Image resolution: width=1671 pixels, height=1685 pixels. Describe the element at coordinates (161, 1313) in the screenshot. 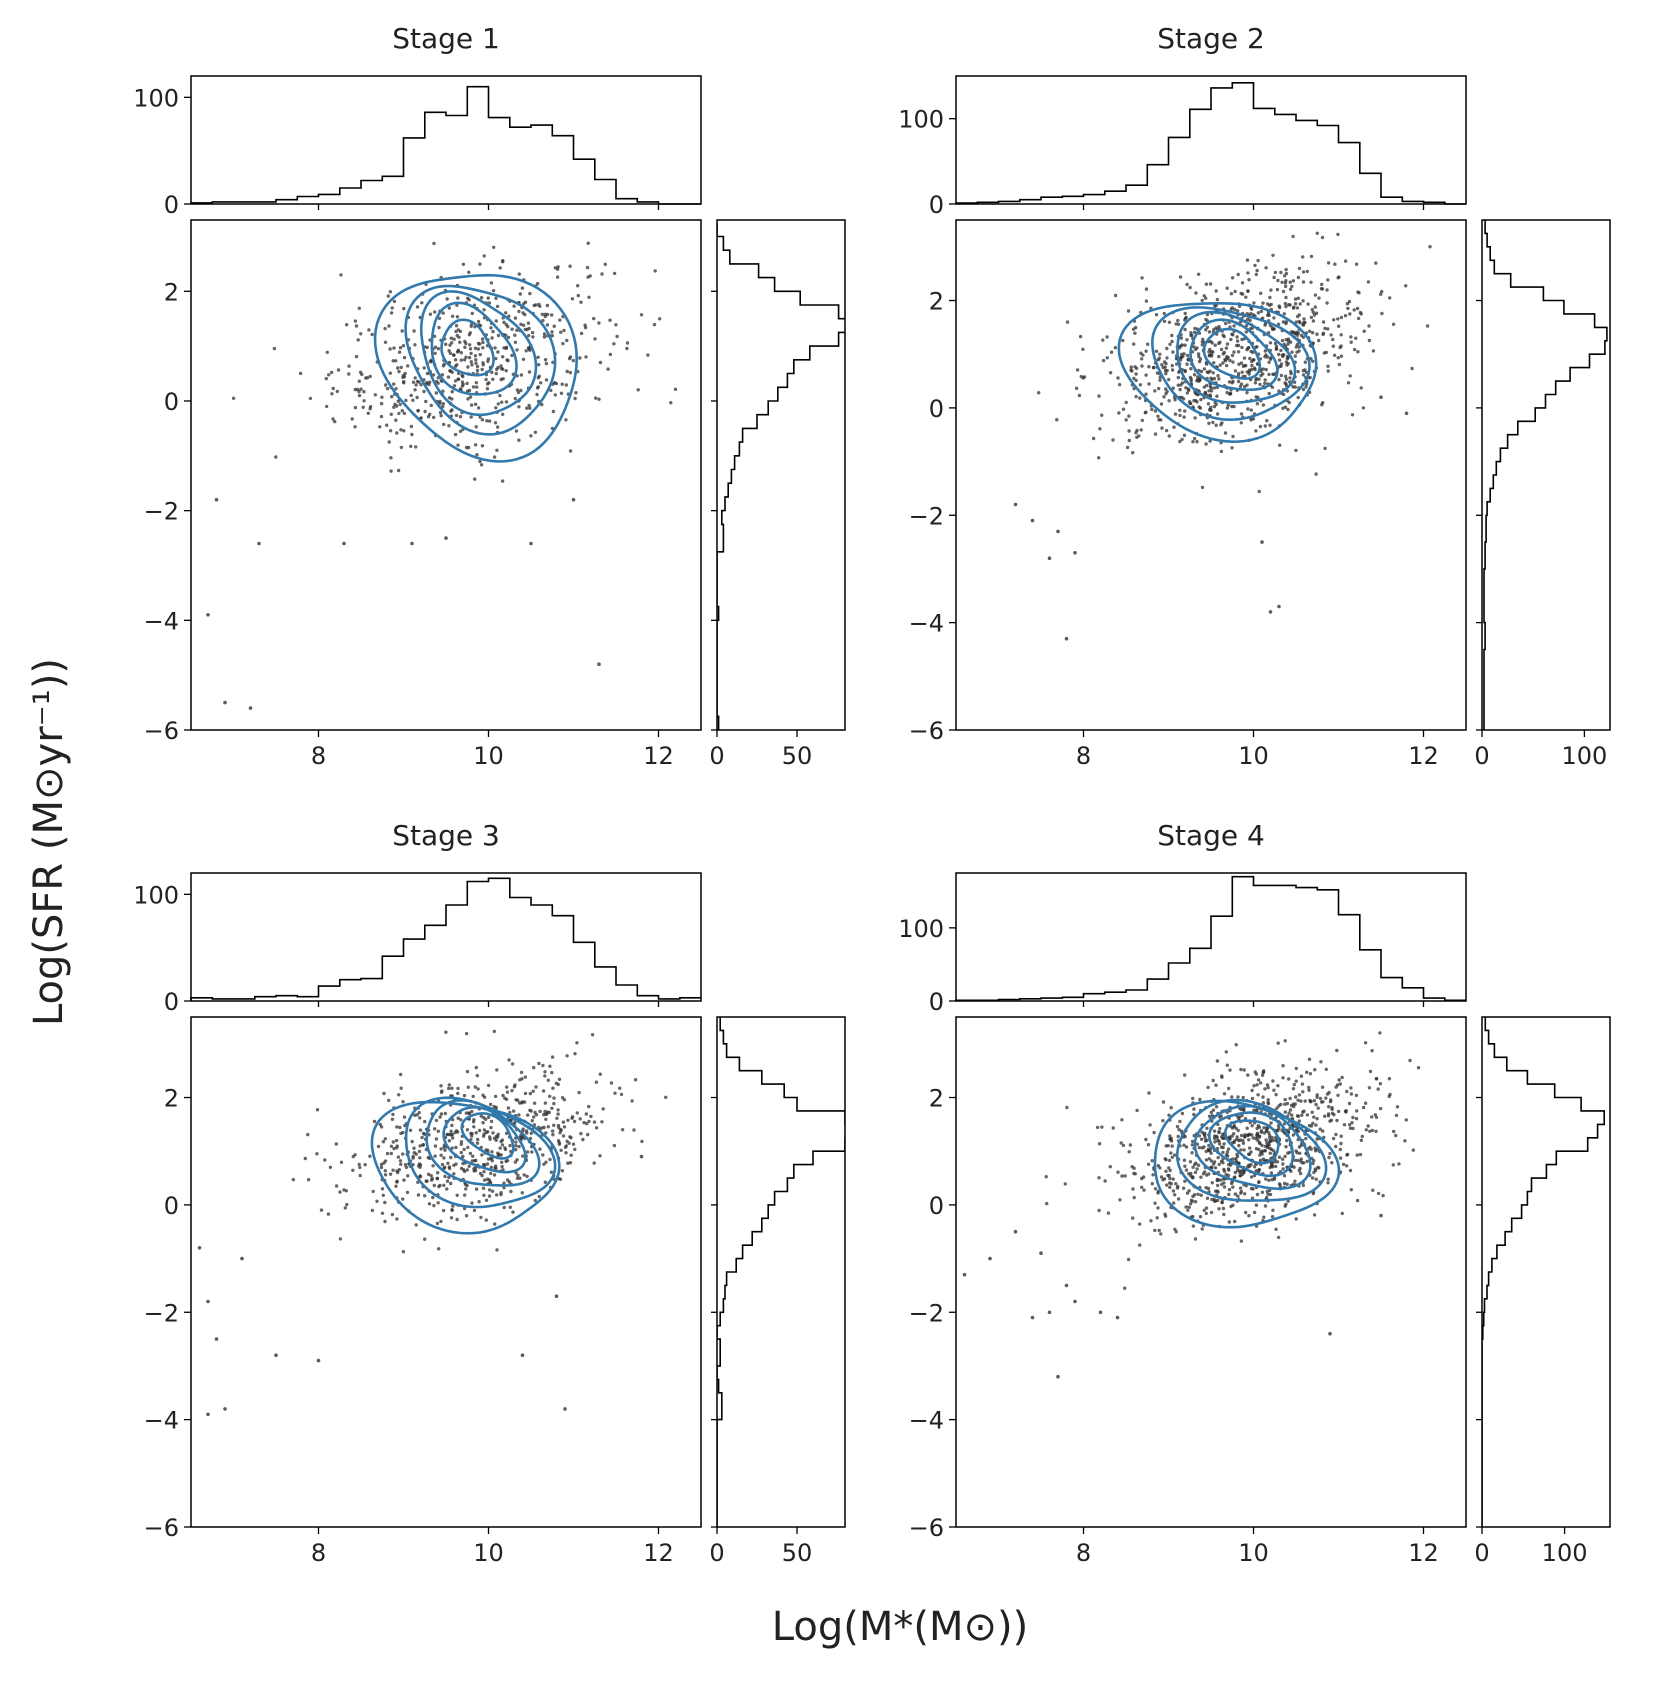

I see `y-tick-label: −2` at that location.